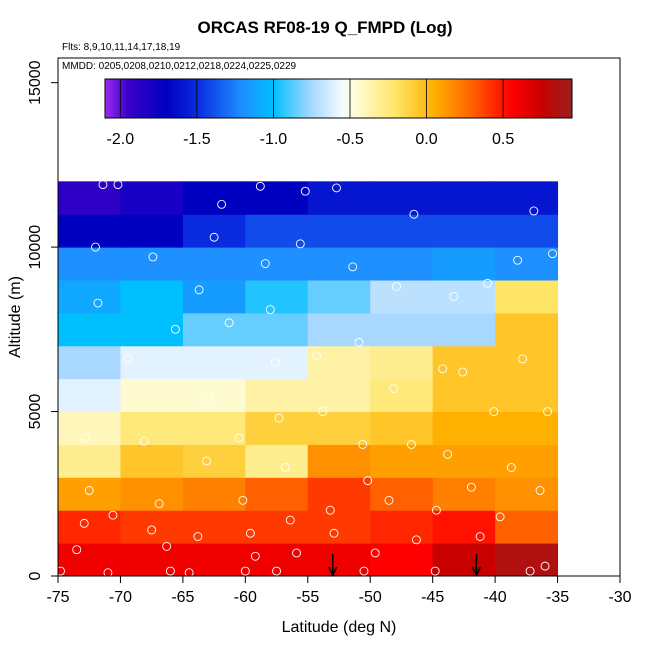  I want to click on y-axis-label: Altitude (m), so click(15, 317).